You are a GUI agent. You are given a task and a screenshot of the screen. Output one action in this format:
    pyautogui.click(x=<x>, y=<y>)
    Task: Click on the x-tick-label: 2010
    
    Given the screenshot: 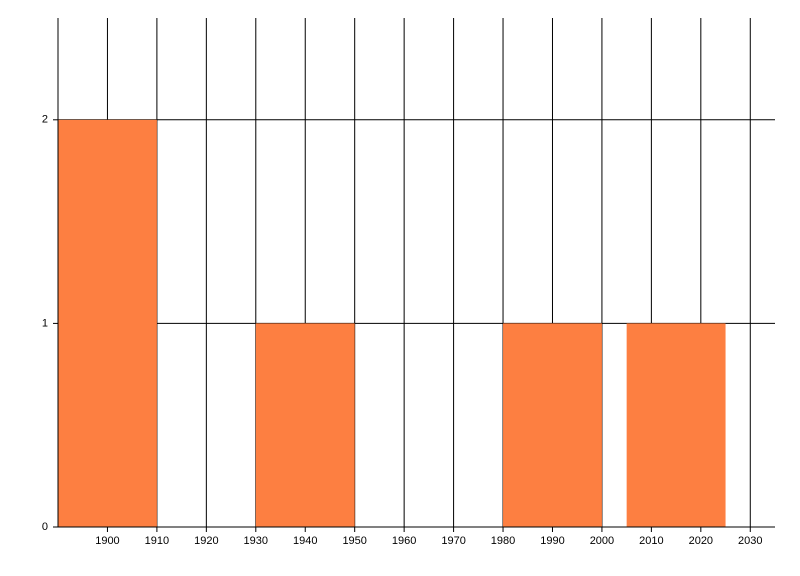 What is the action you would take?
    pyautogui.click(x=651, y=541)
    